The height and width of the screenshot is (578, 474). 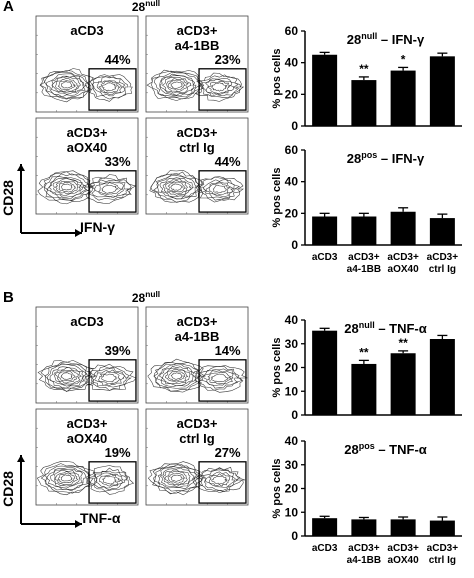 I want to click on x-tick-label: aCD3, so click(x=325, y=548).